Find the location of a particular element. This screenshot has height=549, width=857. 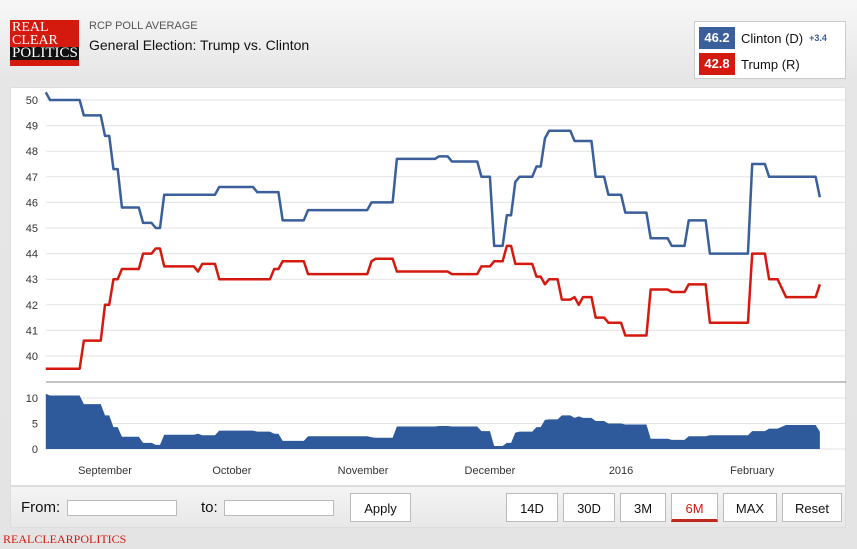

spread-value: +3.4 is located at coordinates (818, 38).